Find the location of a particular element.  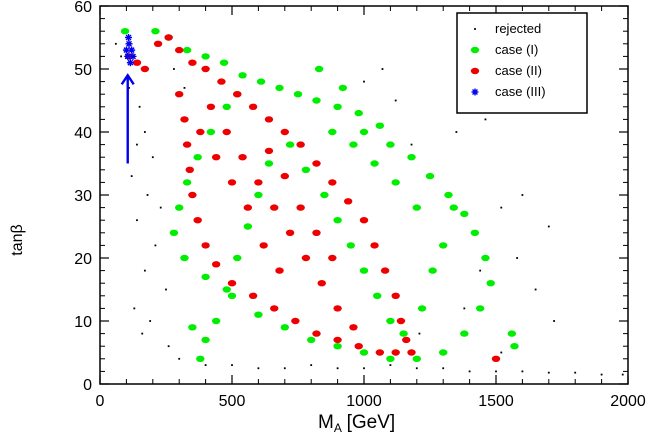

legend-entry: case (I) is located at coordinates (504, 49).